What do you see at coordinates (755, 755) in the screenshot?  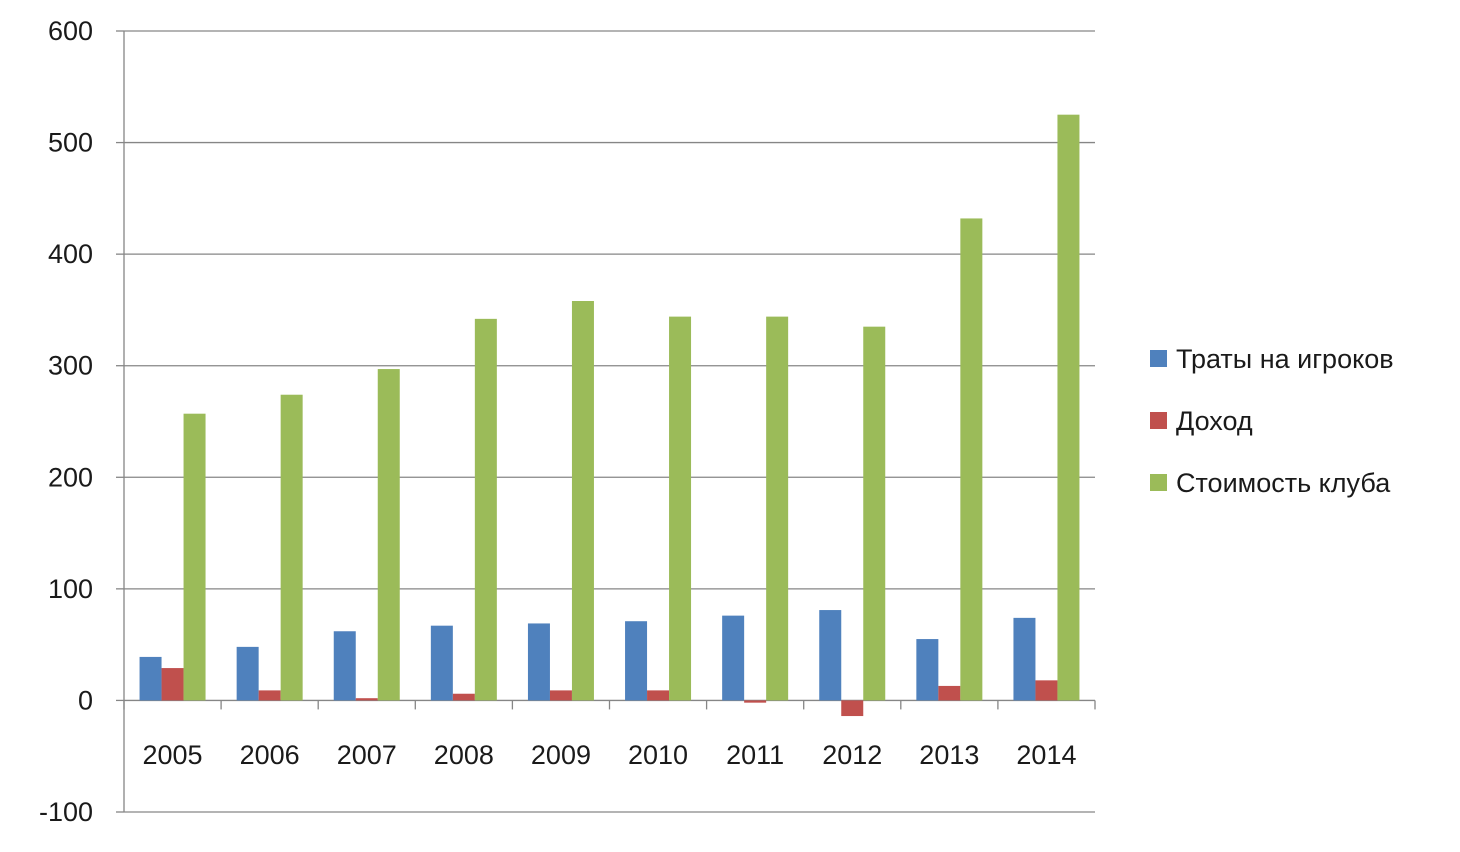 I see `x-tick-label: 2011` at bounding box center [755, 755].